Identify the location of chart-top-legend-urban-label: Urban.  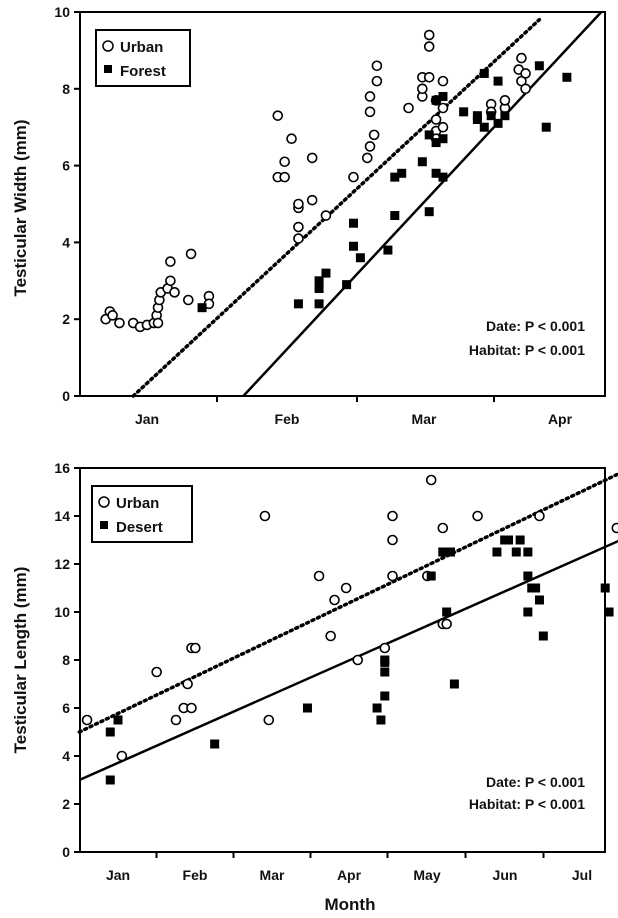
(141, 47).